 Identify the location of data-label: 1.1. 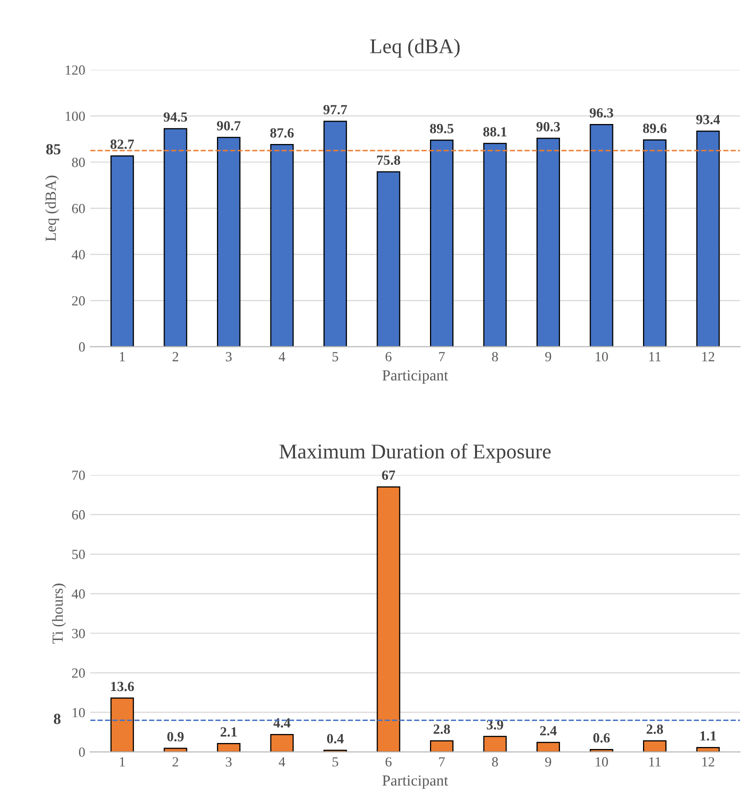
(708, 736).